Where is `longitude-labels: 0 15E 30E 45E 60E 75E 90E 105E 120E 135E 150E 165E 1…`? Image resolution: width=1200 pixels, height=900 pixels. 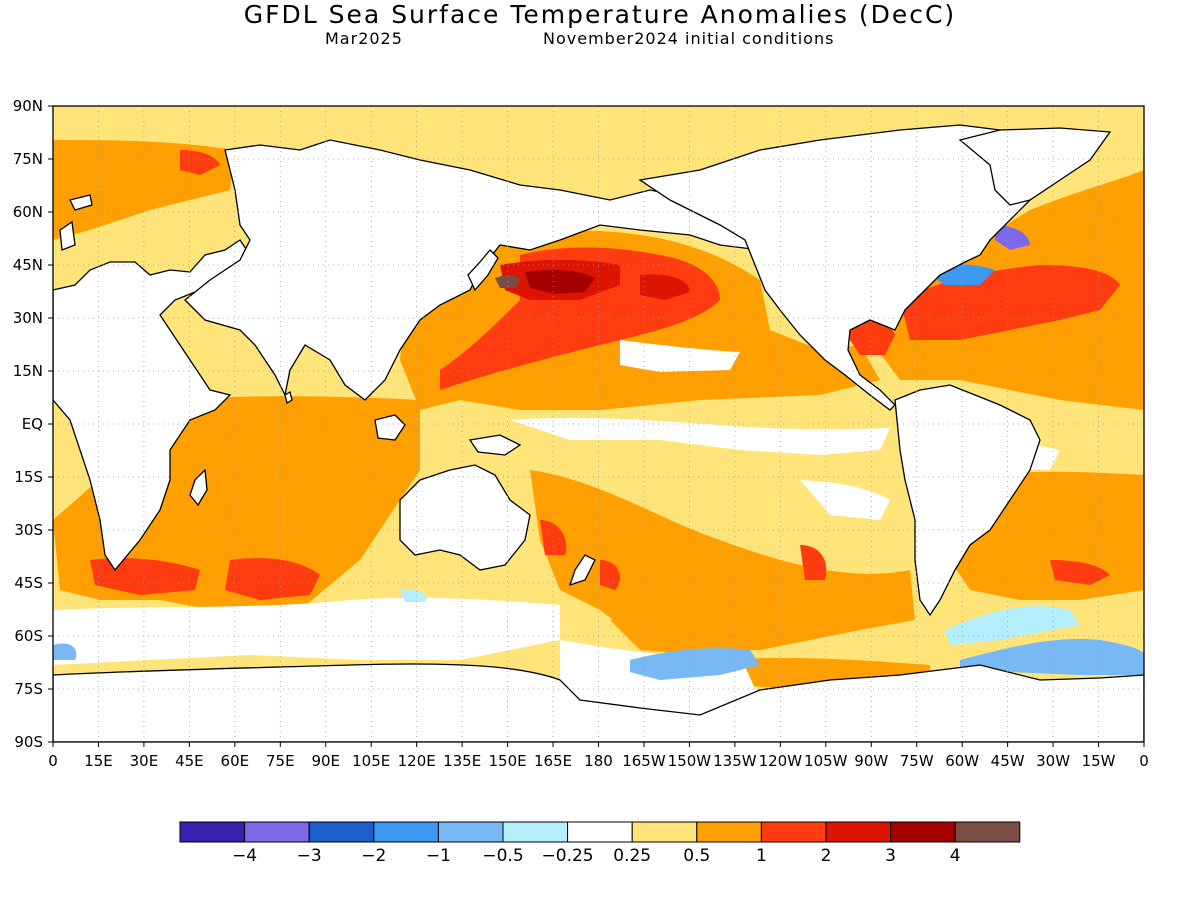
longitude-labels: 0 15E 30E 45E 60E 75E 90E 105E 120E 135E 150E 165E 1… is located at coordinates (598, 756).